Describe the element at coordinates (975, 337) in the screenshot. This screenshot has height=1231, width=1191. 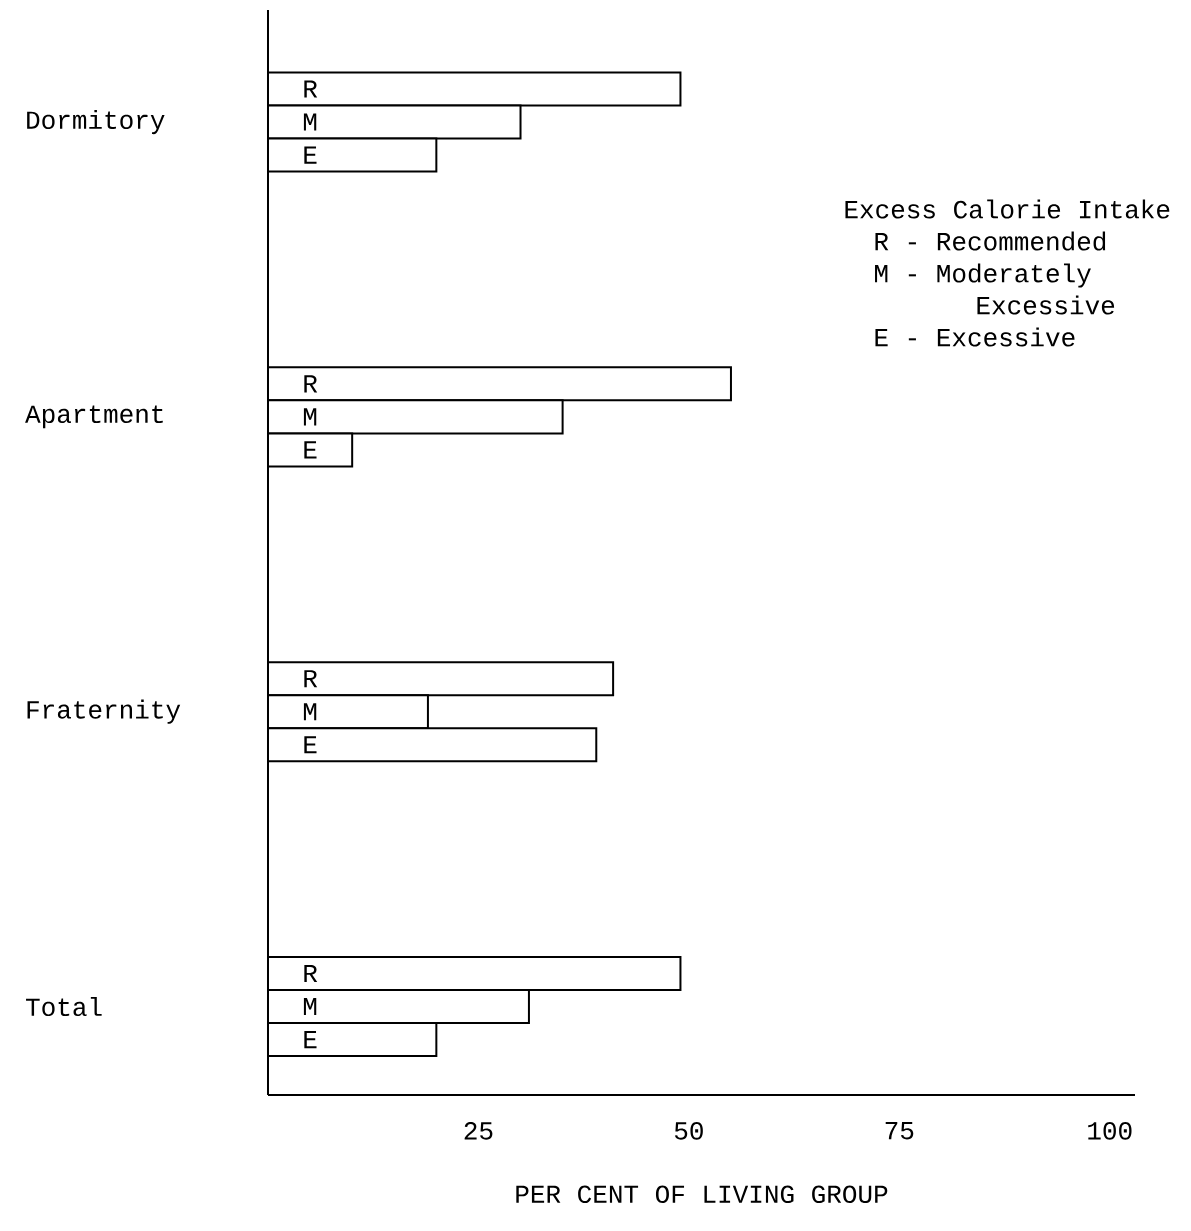
I see `annotation: E - Excessive` at that location.